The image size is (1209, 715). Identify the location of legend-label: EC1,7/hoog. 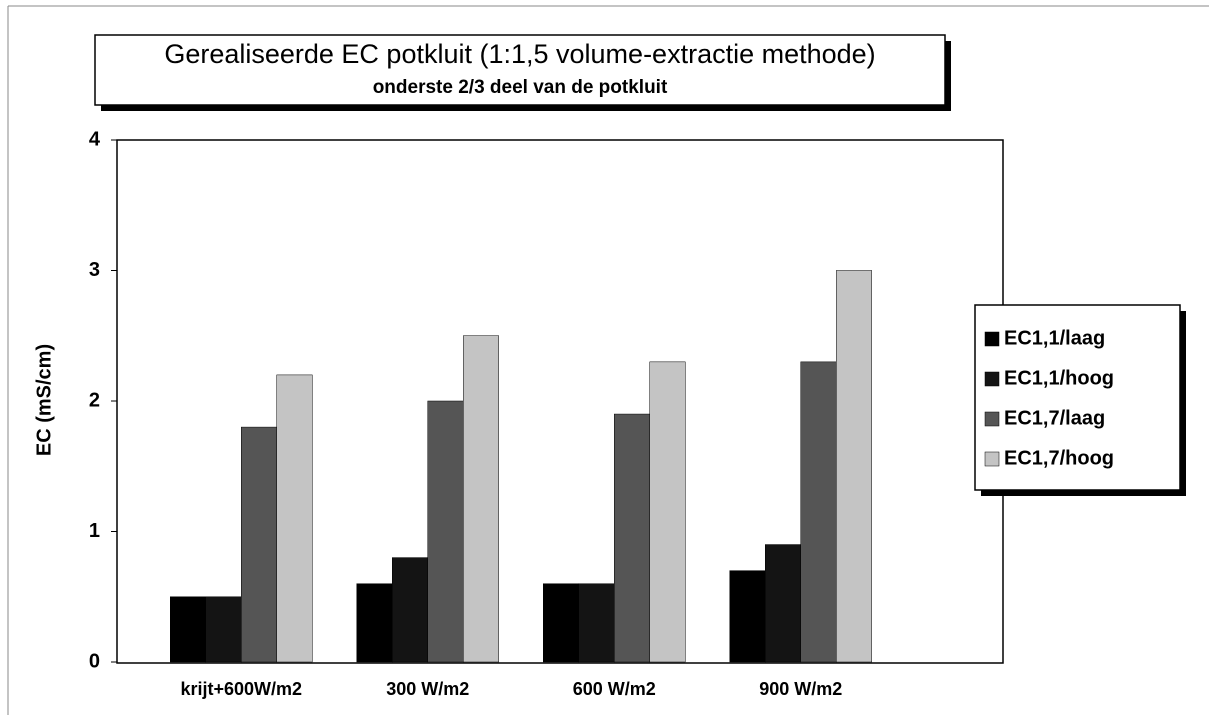
(1059, 458).